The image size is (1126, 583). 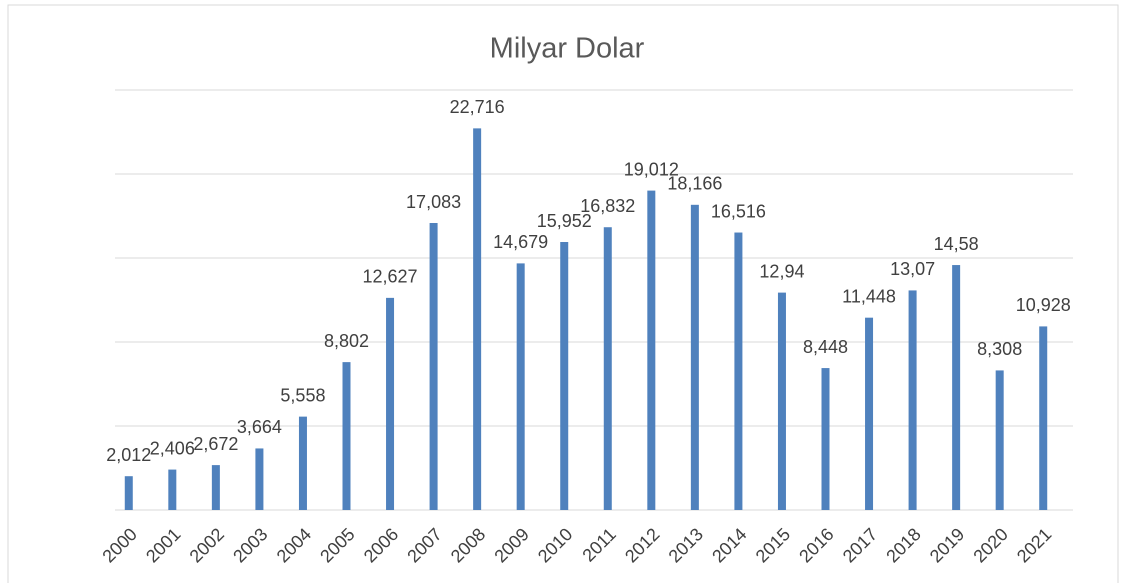 I want to click on data-label: 5,558, so click(x=302, y=395).